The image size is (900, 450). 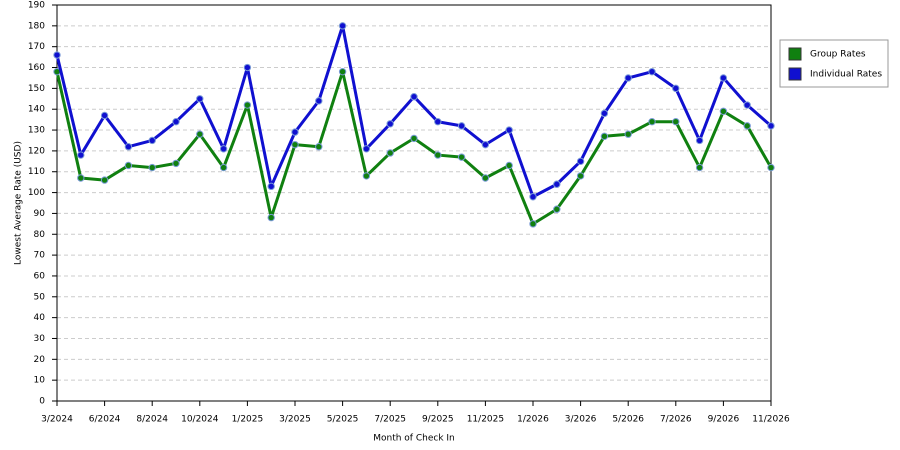 What do you see at coordinates (57, 420) in the screenshot?
I see `x-tick-label: 3/2024` at bounding box center [57, 420].